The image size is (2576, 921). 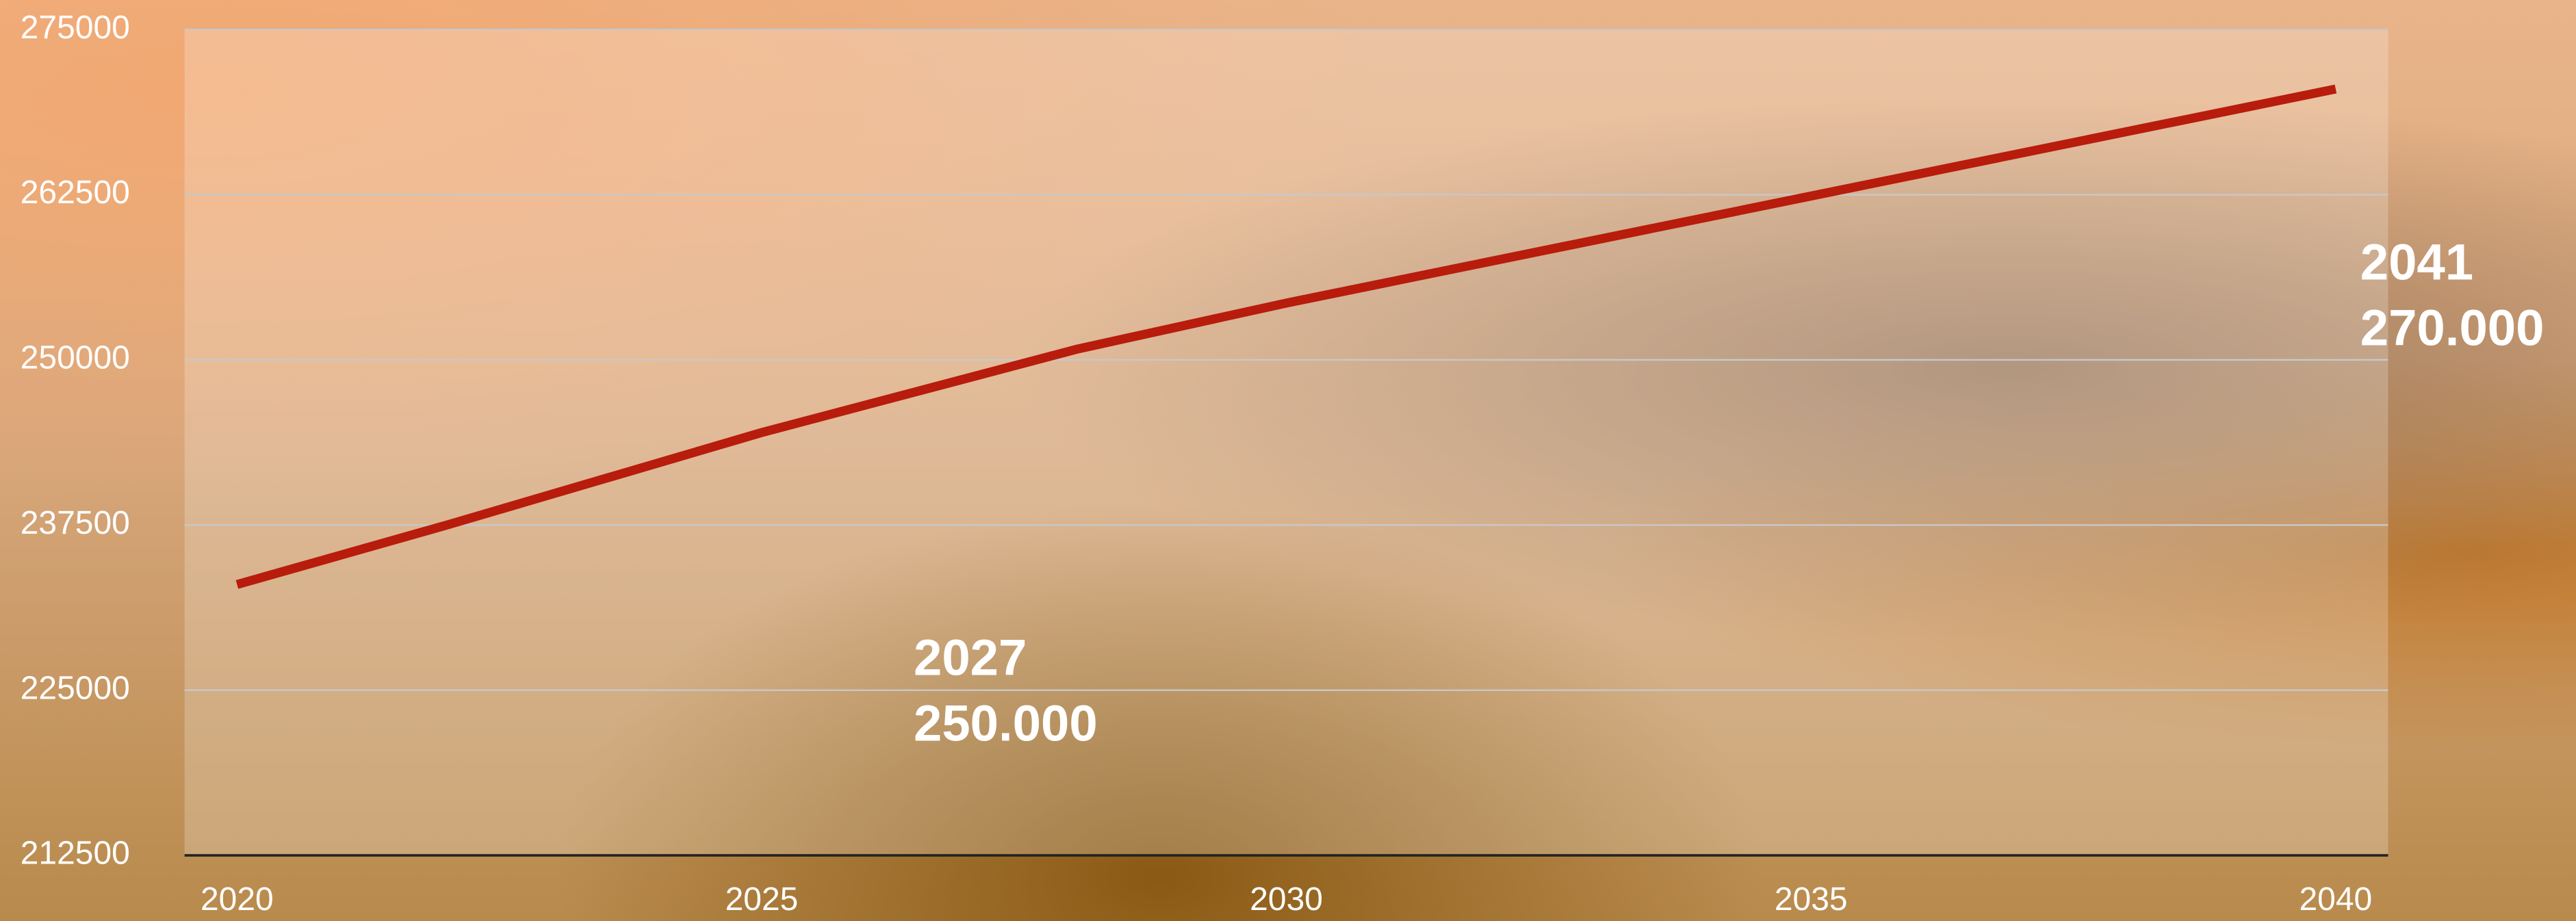 I want to click on annotation: 2027, so click(x=970, y=658).